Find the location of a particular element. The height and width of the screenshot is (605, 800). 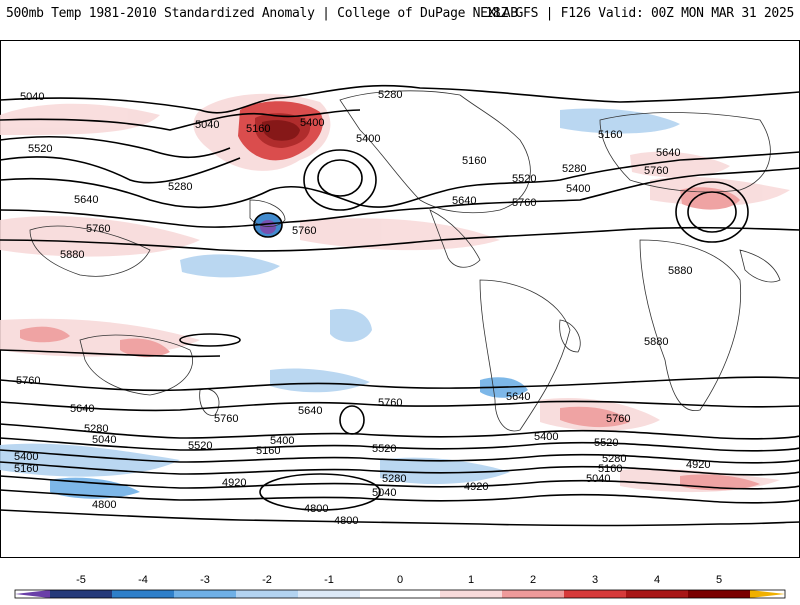

colorbar: -5 -4 -3 -2 -1 0 1 2 3 4 5 is located at coordinates (400, 584).